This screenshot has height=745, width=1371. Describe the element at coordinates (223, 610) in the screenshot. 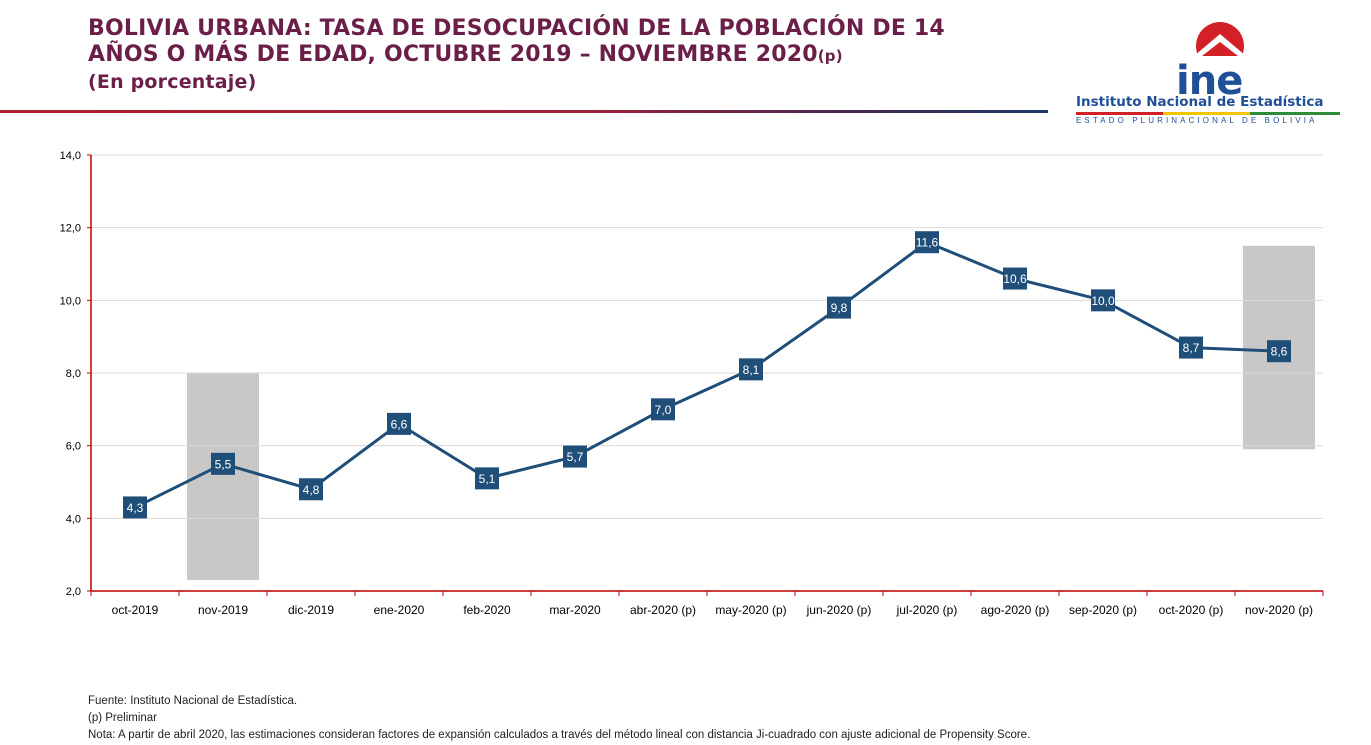

I see `x-tick-label: nov-2019` at that location.